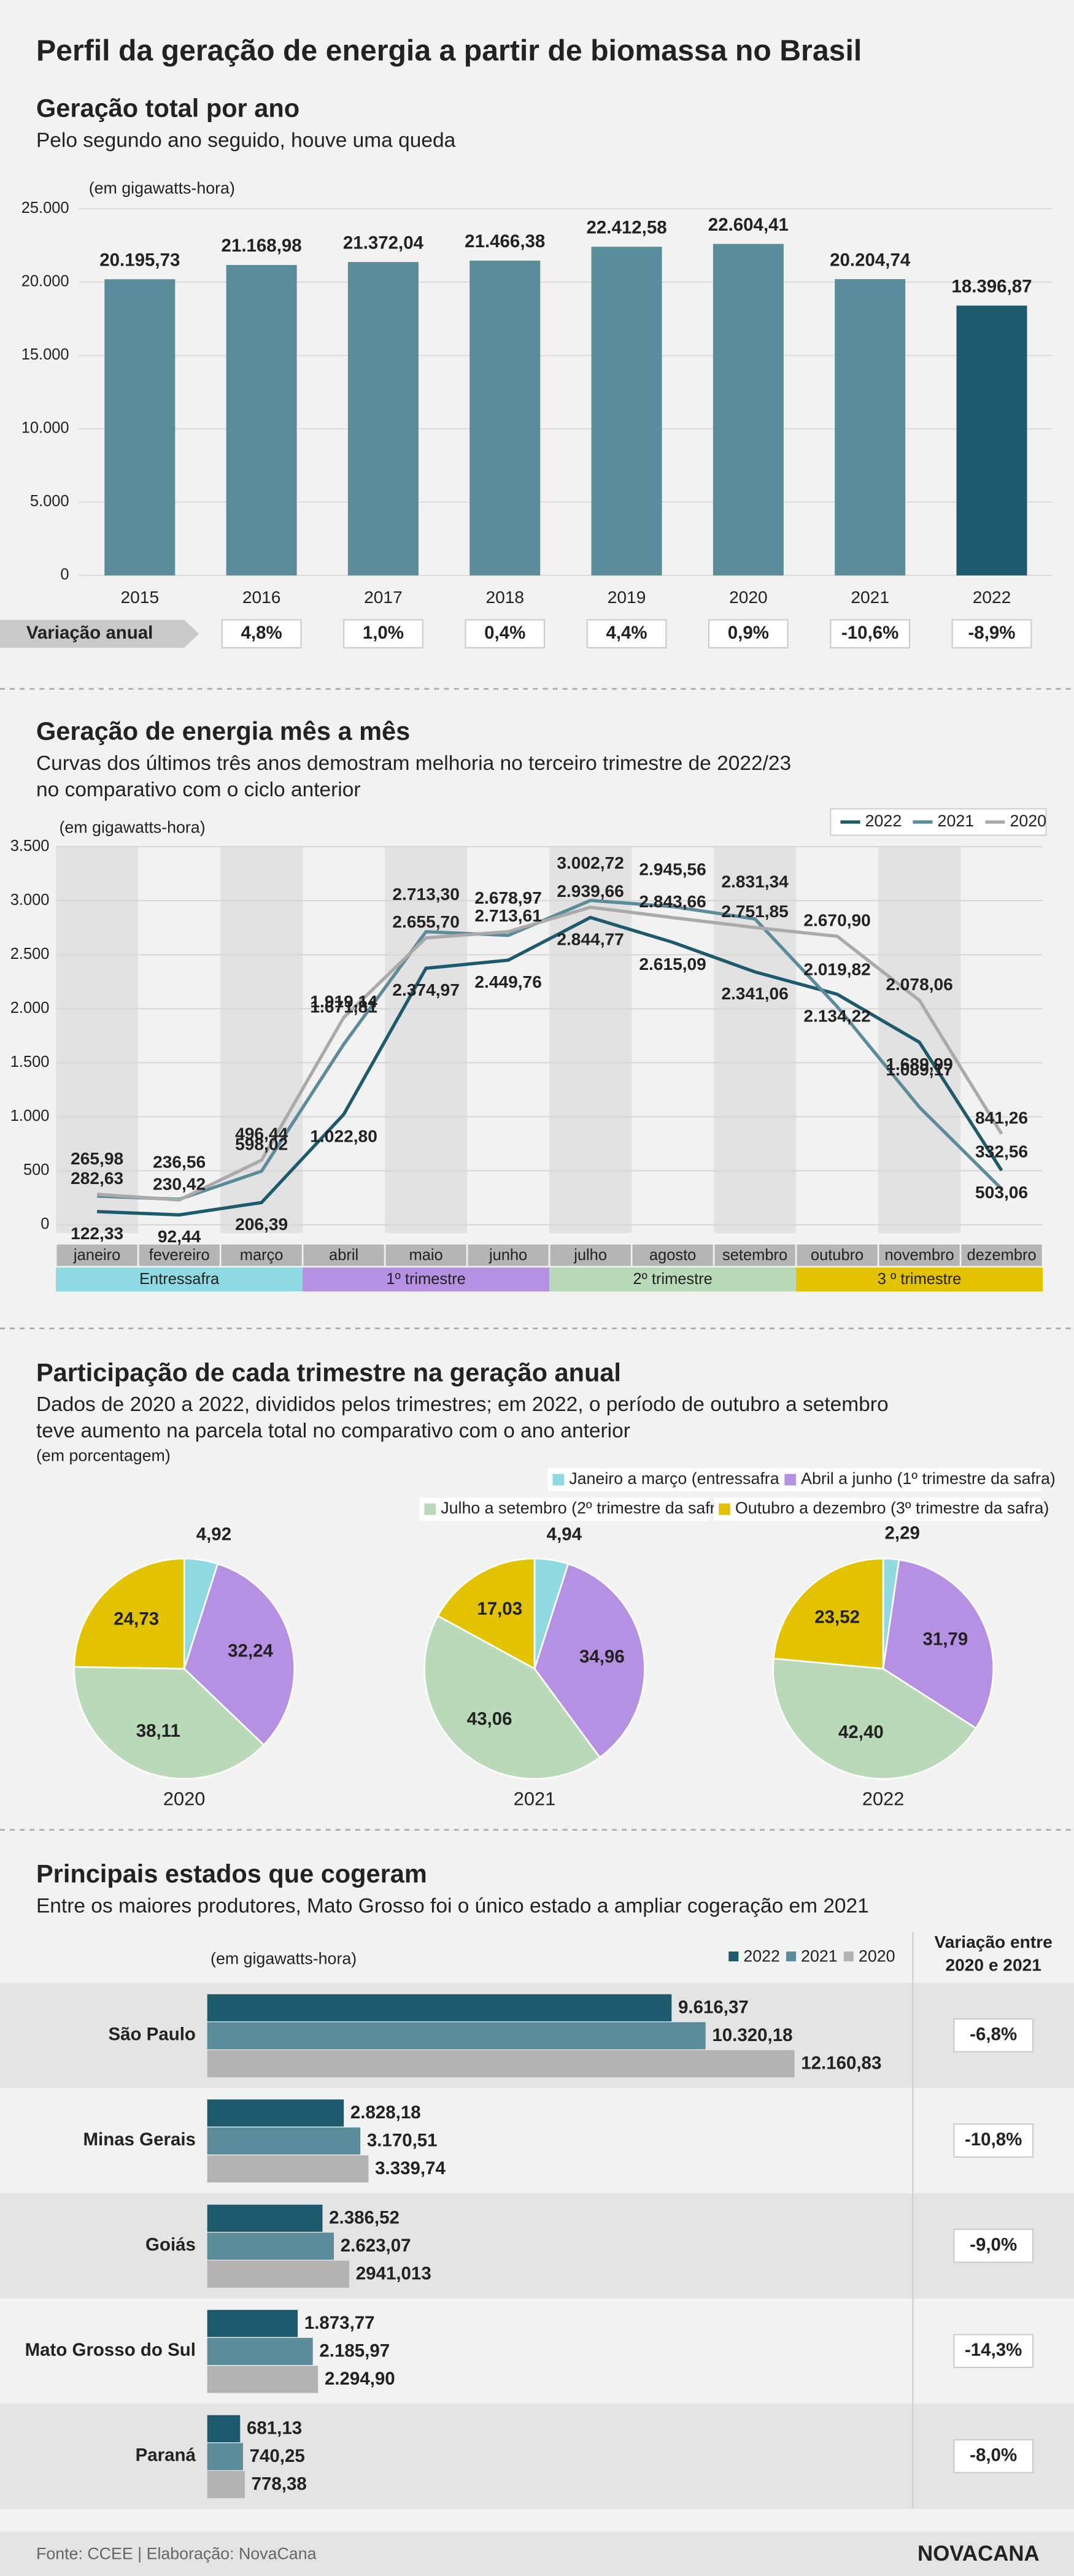 This screenshot has height=2576, width=1074. I want to click on x-tick-label: setembro, so click(754, 1255).